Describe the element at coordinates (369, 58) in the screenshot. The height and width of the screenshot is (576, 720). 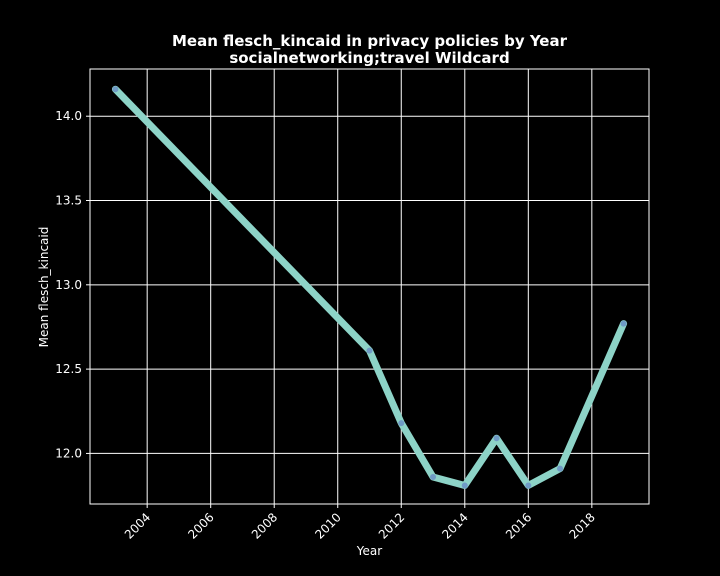
I see `chart-subtitle: socialnetworking;travel Wildcard` at that location.